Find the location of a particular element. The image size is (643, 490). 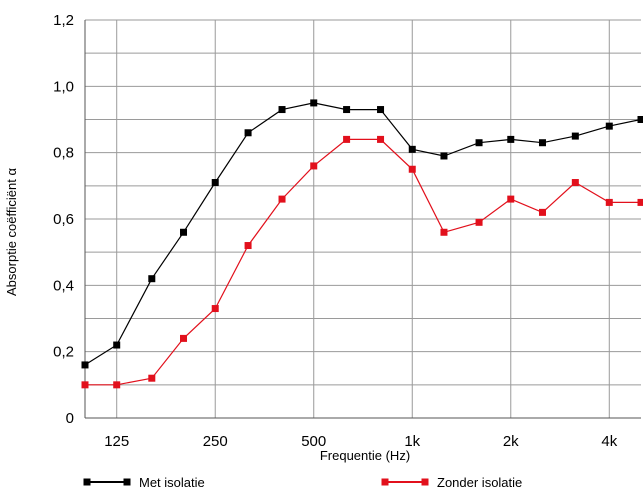

x-axis-ticks: 125 250 500 1k 2k 4k is located at coordinates (361, 441).